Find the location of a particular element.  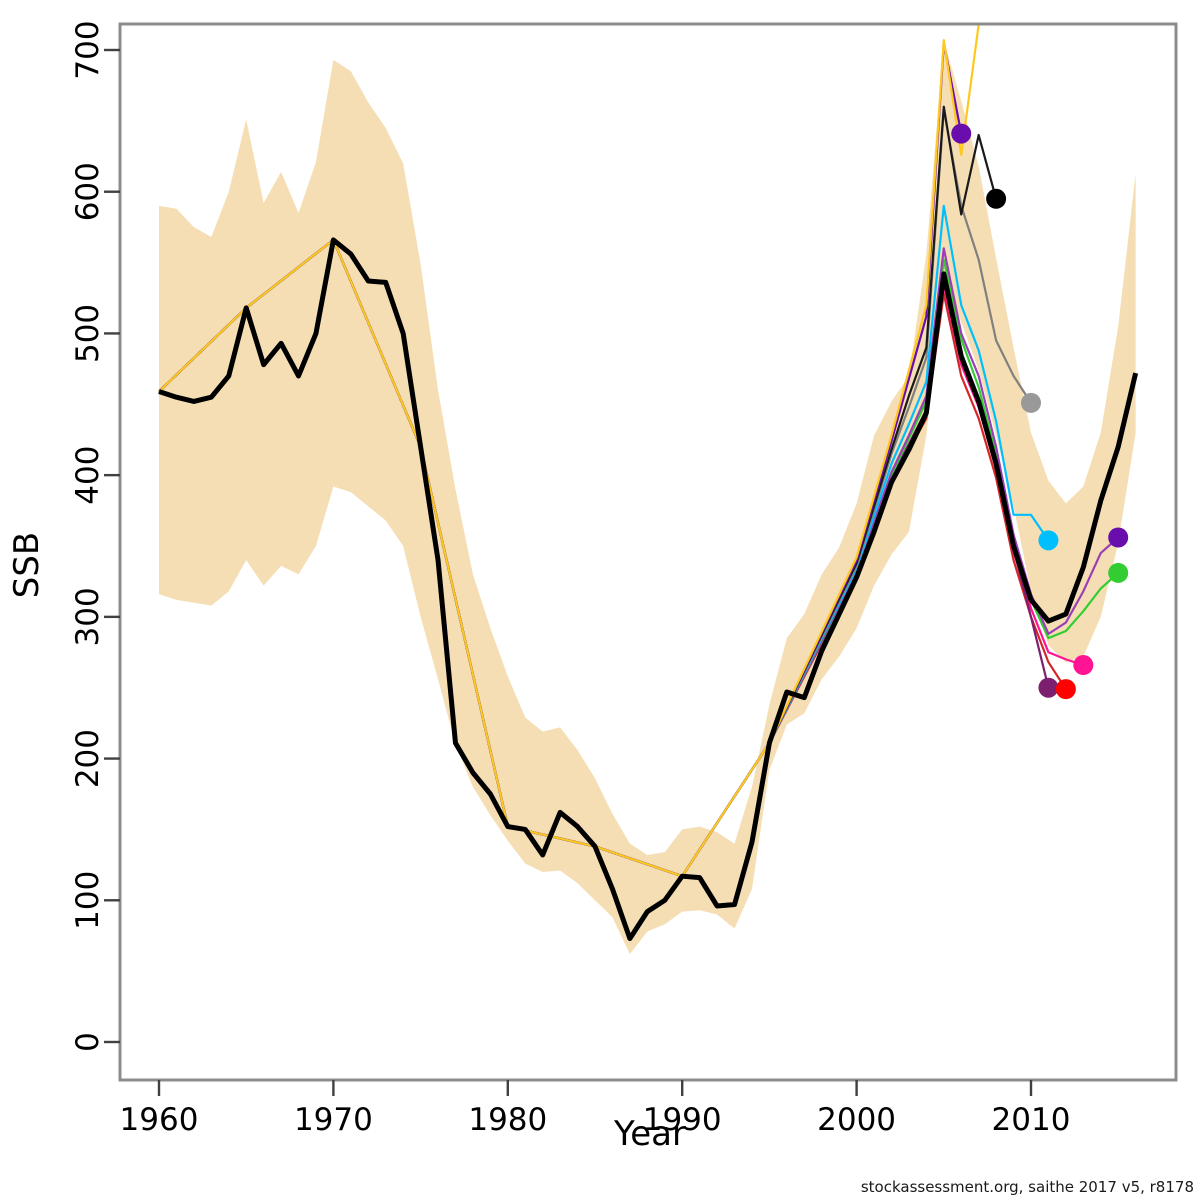

y-tick-label-0: 0 is located at coordinates (88, 1042).